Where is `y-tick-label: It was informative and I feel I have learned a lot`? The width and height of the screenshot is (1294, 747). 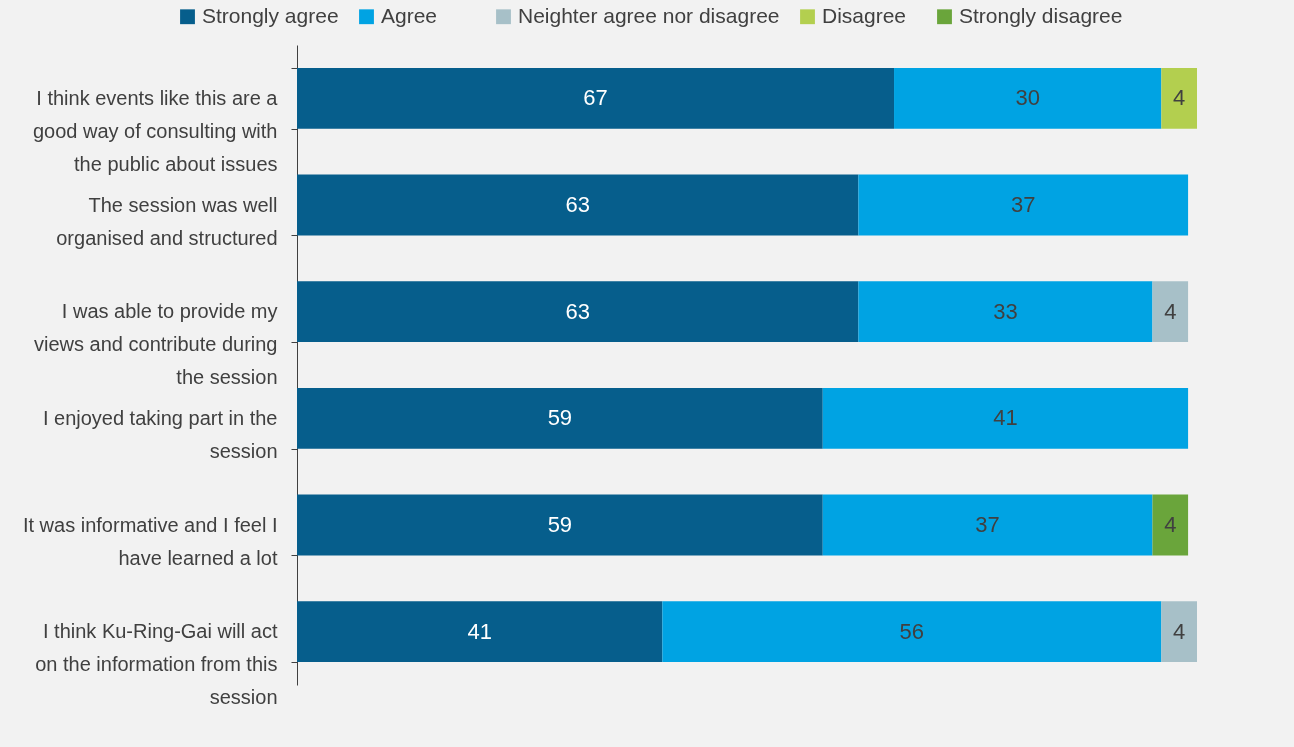 y-tick-label: It was informative and I feel I have learned a lot is located at coordinates (150, 541).